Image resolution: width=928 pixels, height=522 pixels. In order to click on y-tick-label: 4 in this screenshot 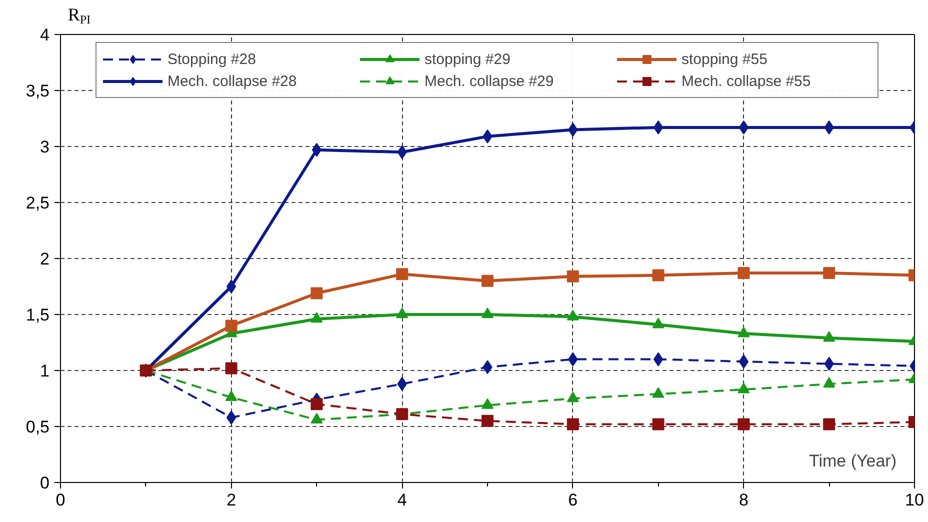, I will do `click(45, 35)`.